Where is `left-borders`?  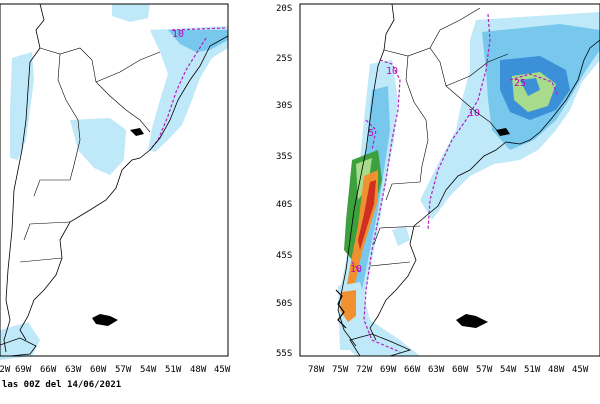 left-borders is located at coordinates (90, 155).